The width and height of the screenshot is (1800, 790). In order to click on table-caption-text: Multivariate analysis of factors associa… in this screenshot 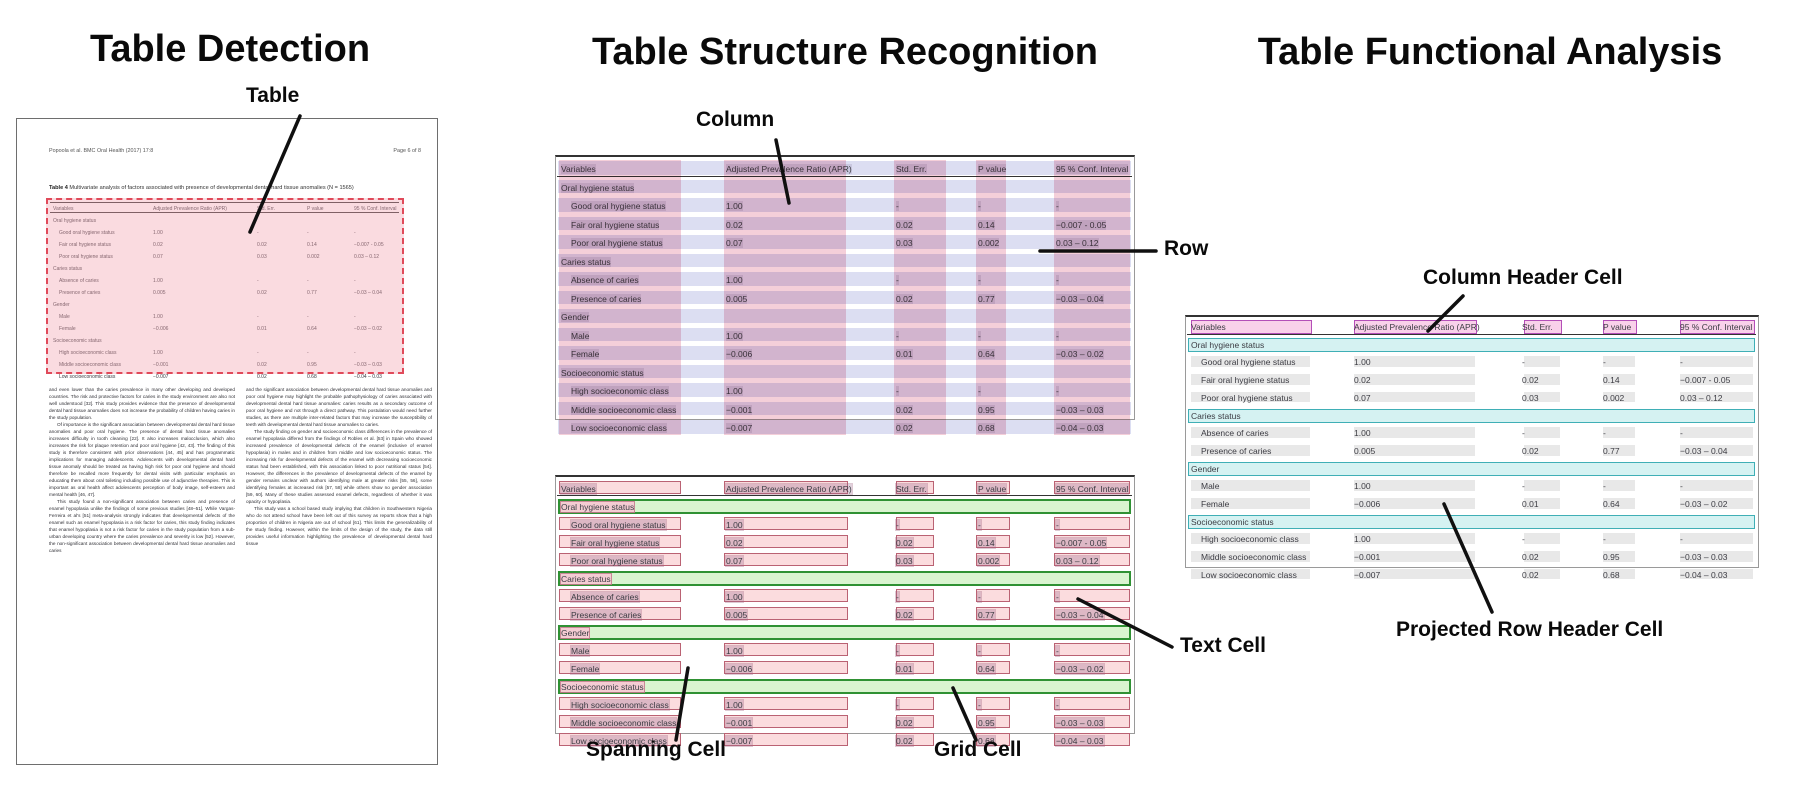, I will do `click(210, 188)`.